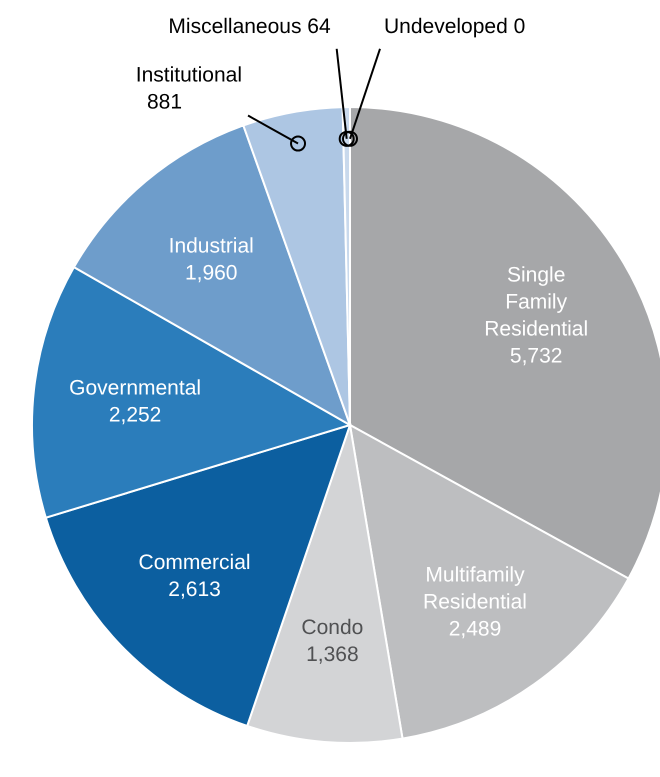 The height and width of the screenshot is (777, 660). What do you see at coordinates (249, 26) in the screenshot?
I see `slice-label: Miscellaneous 64` at bounding box center [249, 26].